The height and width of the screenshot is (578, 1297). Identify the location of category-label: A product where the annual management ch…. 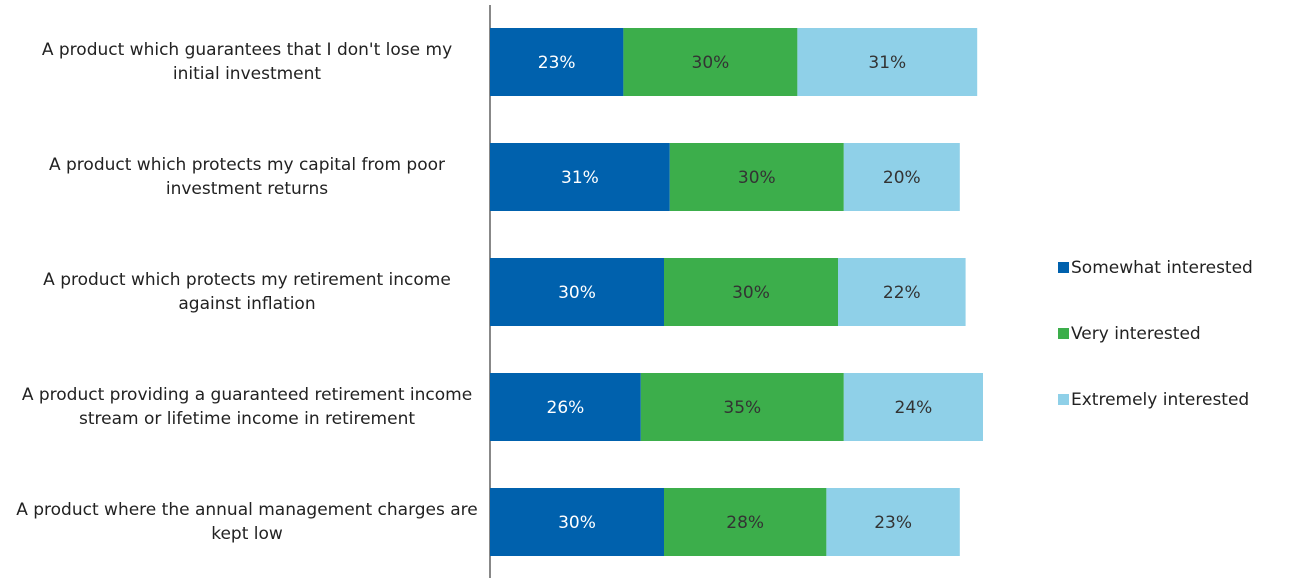
(247, 522).